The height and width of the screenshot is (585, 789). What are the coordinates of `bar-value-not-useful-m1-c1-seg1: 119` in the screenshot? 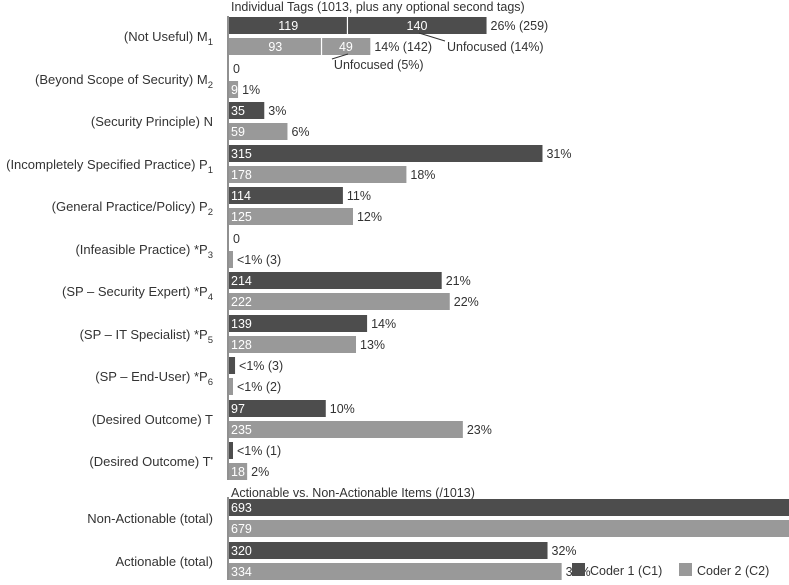 It's located at (288, 26).